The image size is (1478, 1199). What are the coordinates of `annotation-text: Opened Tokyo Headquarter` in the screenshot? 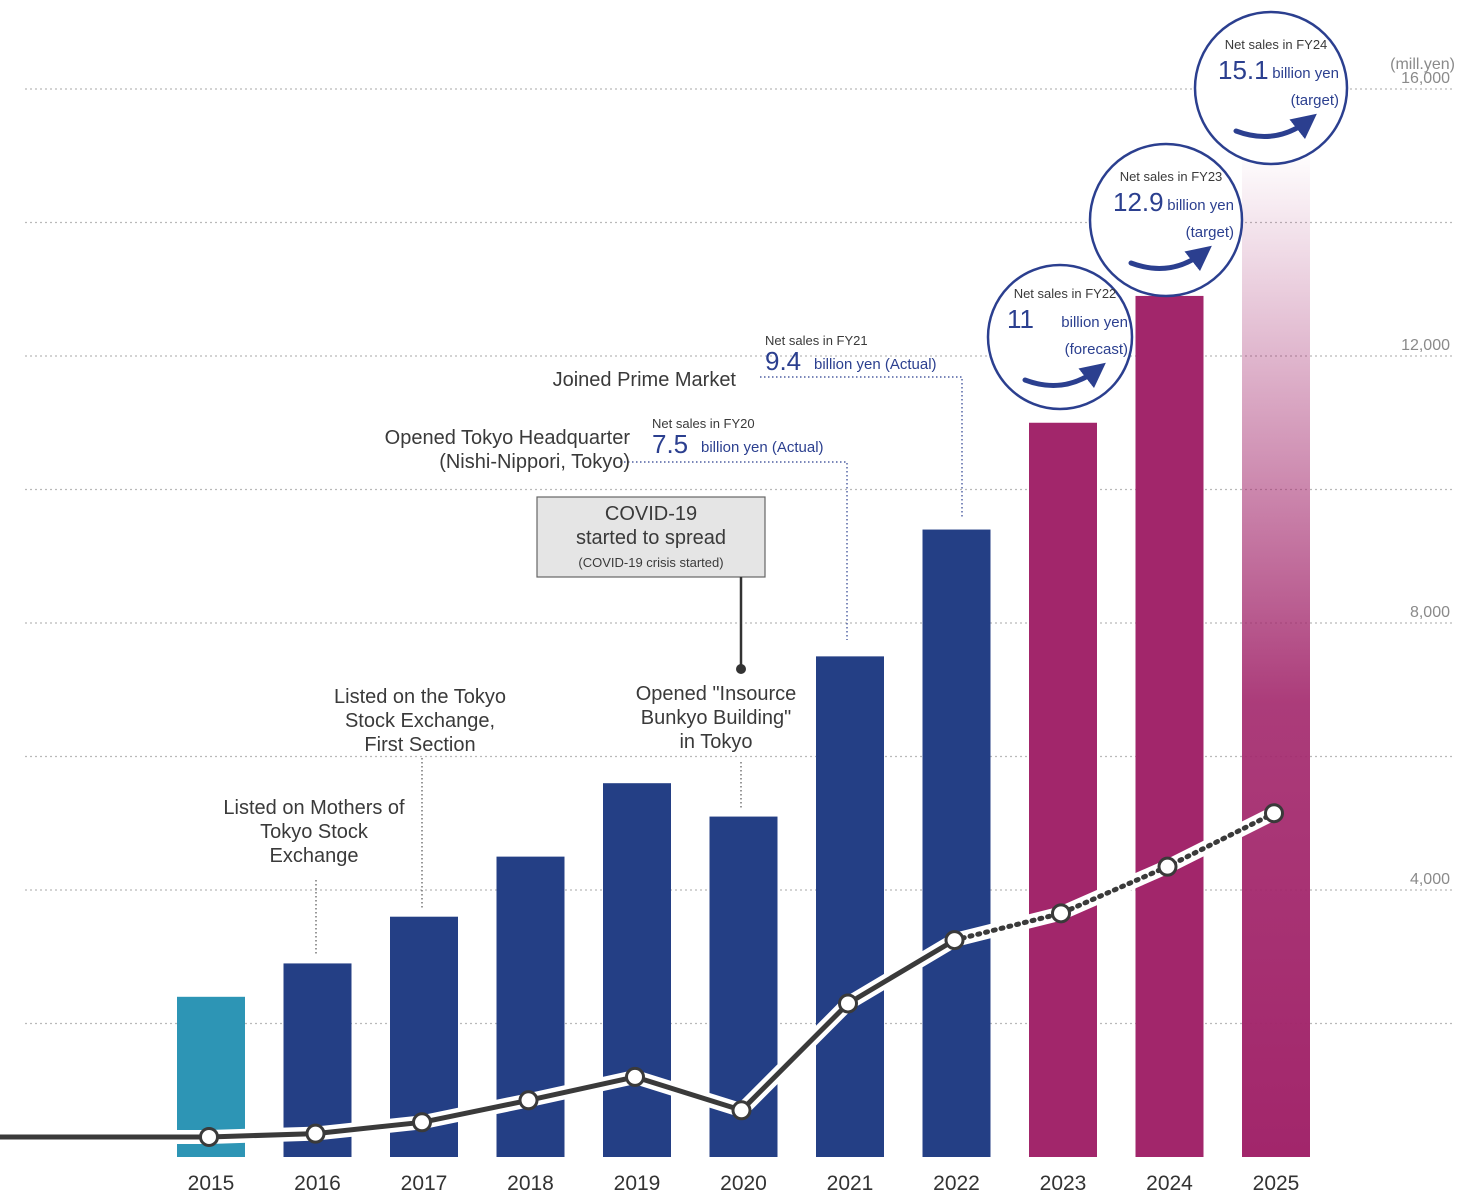 It's located at (508, 438).